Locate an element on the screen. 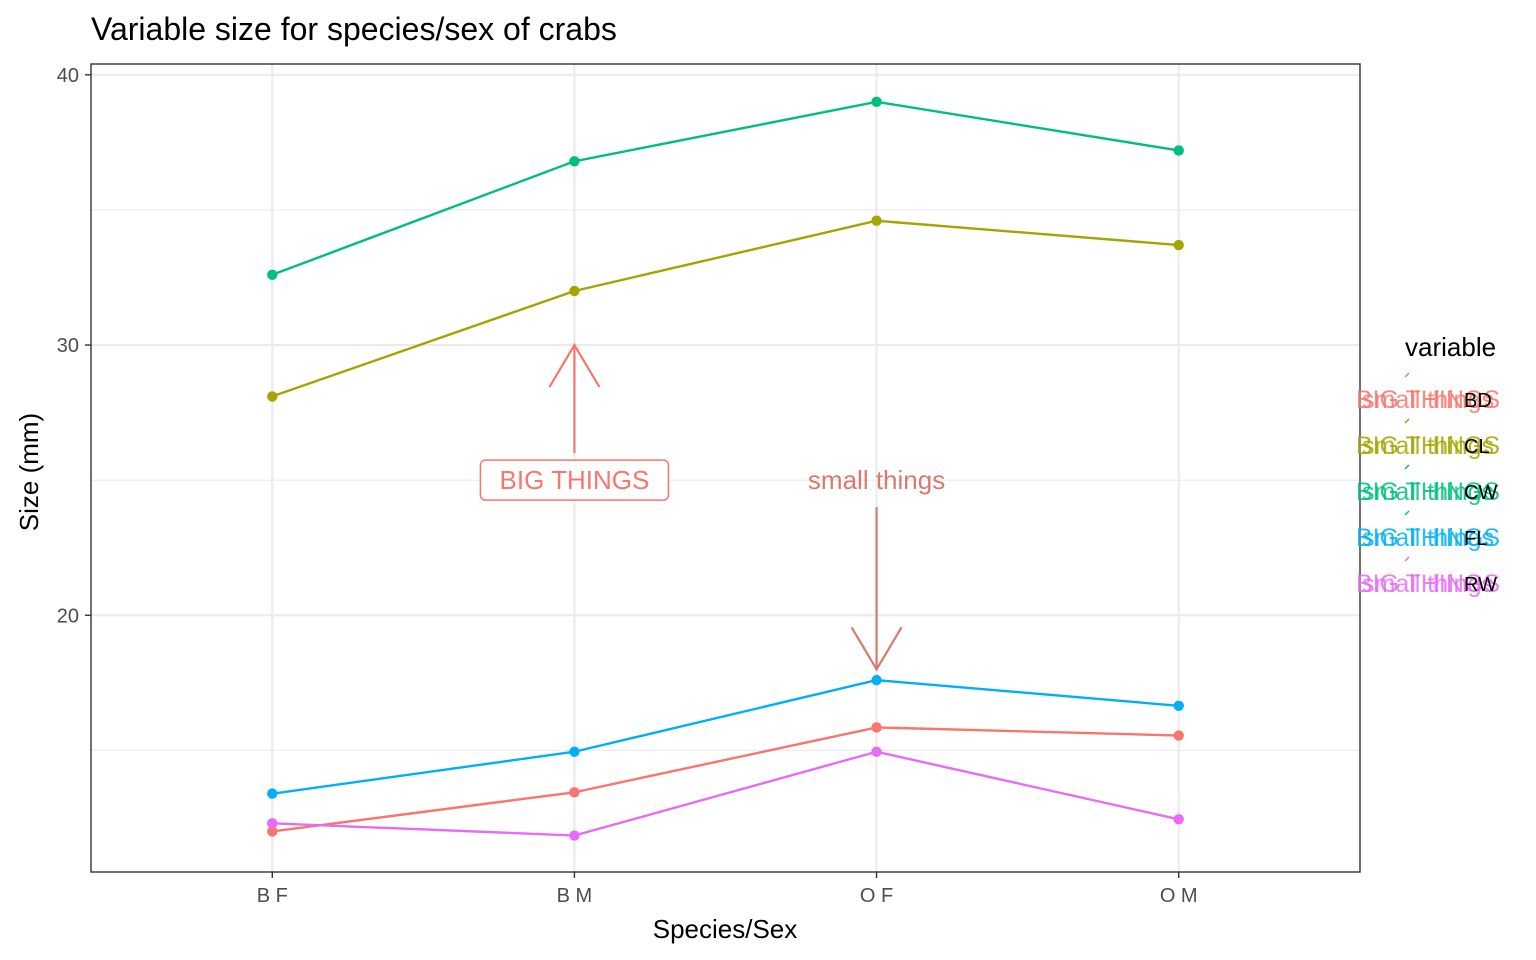 The width and height of the screenshot is (1536, 960). annotation-label: BIG THINGS is located at coordinates (575, 480).